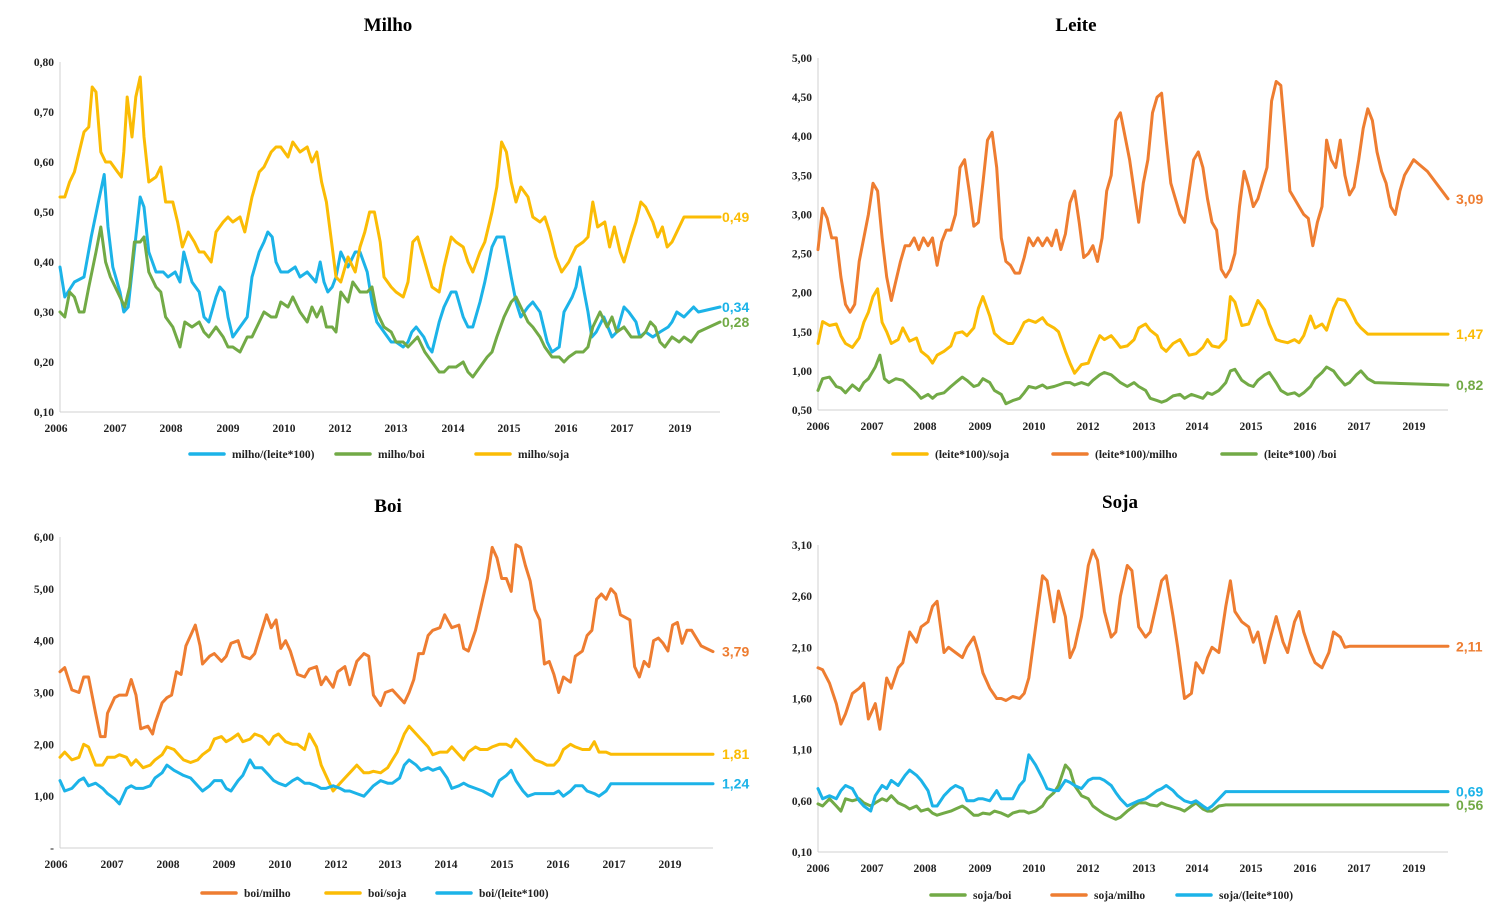 The width and height of the screenshot is (1500, 922). Describe the element at coordinates (44, 113) in the screenshot. I see `y-tick-label: 0,70` at that location.